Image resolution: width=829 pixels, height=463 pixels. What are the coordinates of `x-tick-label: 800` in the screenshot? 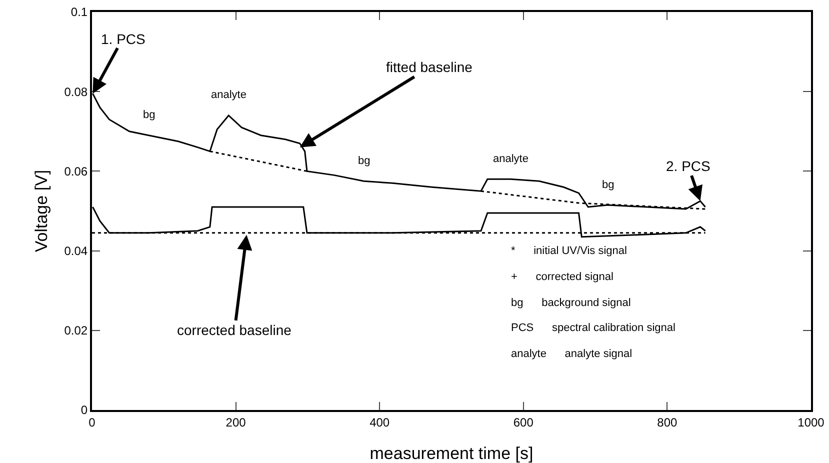 It's located at (667, 422).